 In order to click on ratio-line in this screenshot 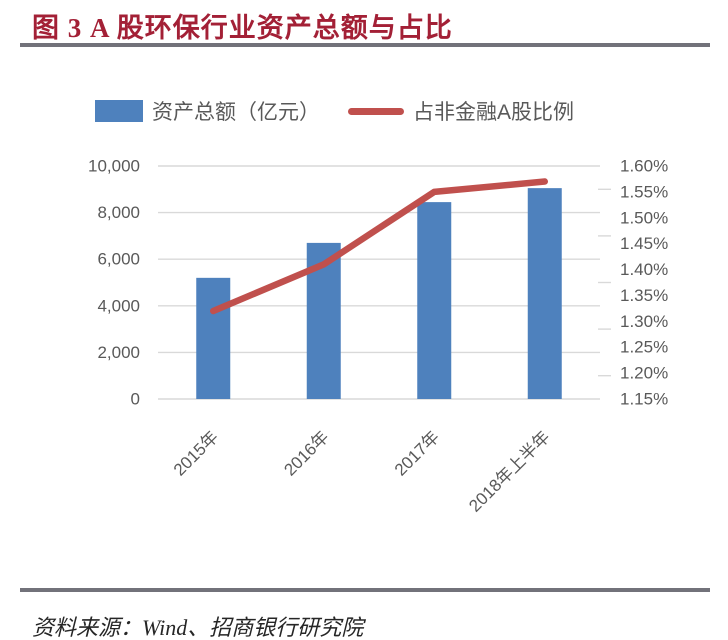, I will do `click(379, 246)`.